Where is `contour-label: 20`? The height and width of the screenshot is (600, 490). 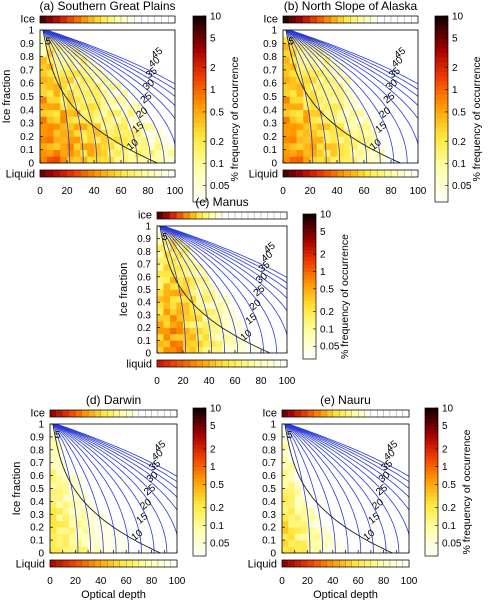 contour-label: 20 is located at coordinates (146, 505).